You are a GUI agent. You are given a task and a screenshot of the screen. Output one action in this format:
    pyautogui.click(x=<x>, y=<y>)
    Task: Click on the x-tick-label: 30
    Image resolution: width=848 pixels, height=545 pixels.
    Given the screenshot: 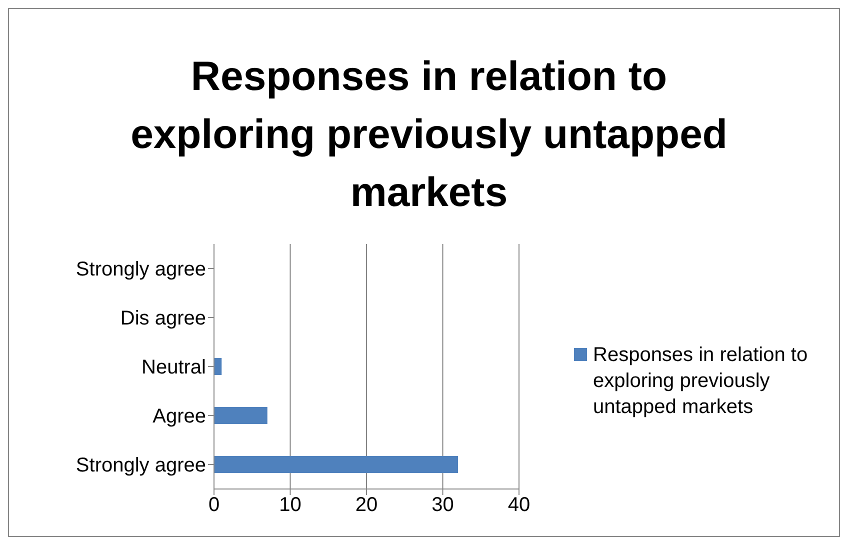 What is the action you would take?
    pyautogui.click(x=443, y=505)
    